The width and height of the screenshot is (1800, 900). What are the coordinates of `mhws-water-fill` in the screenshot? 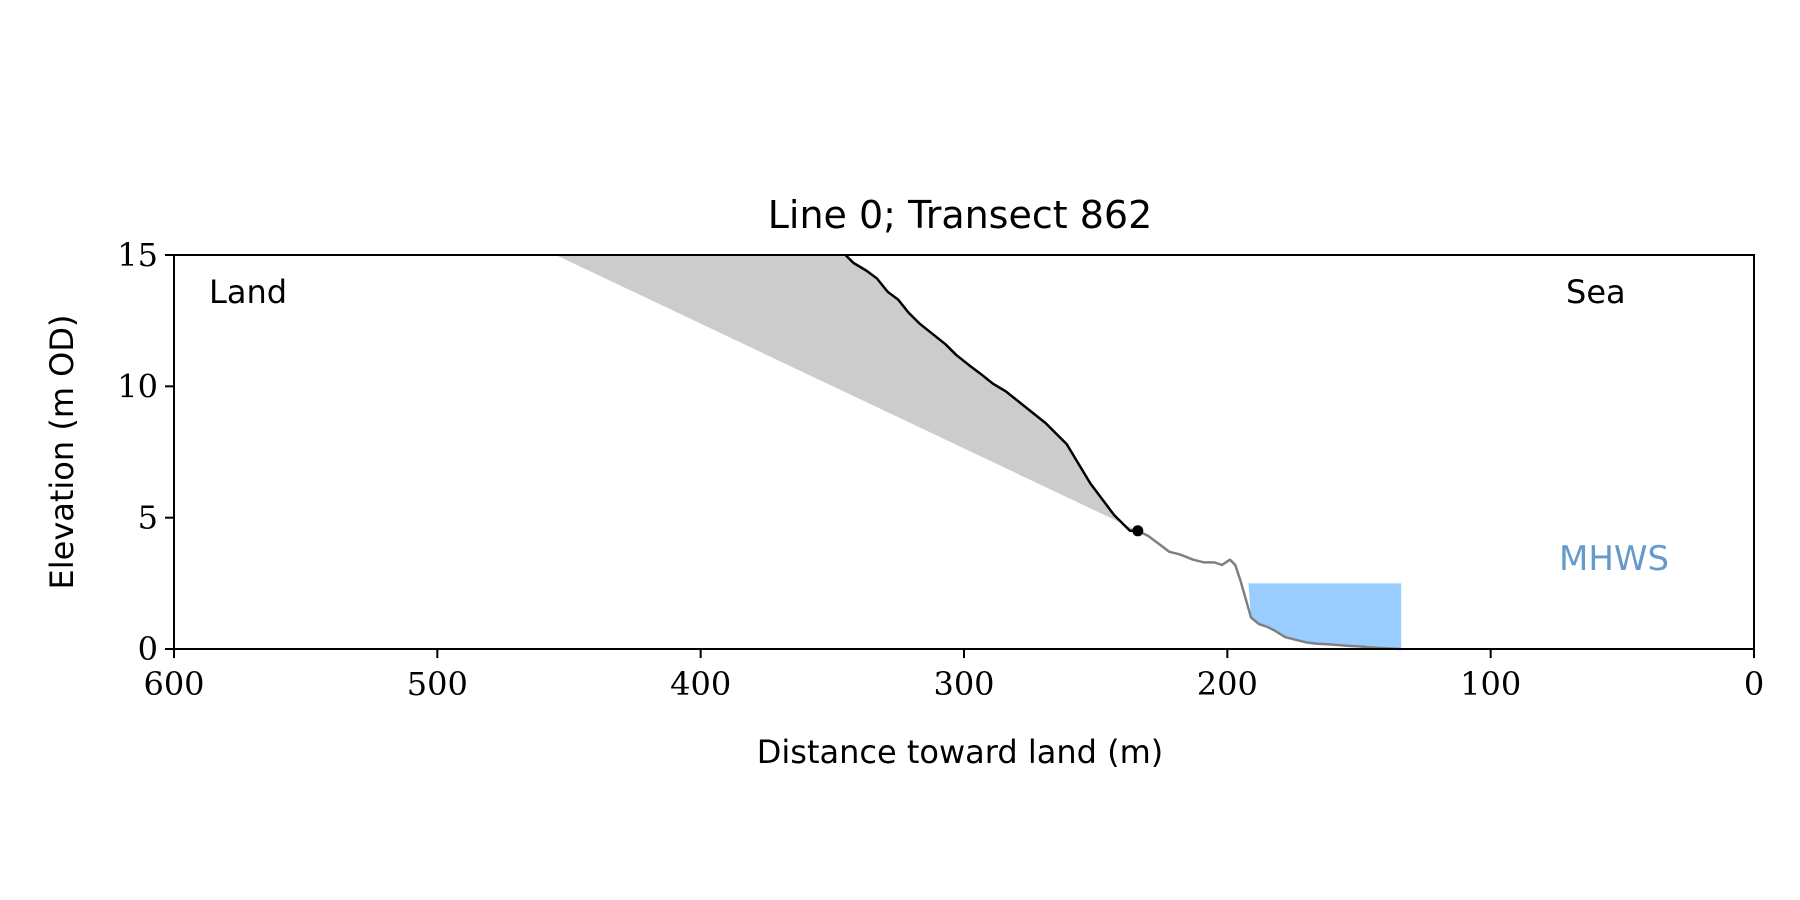 It's located at (1325, 616).